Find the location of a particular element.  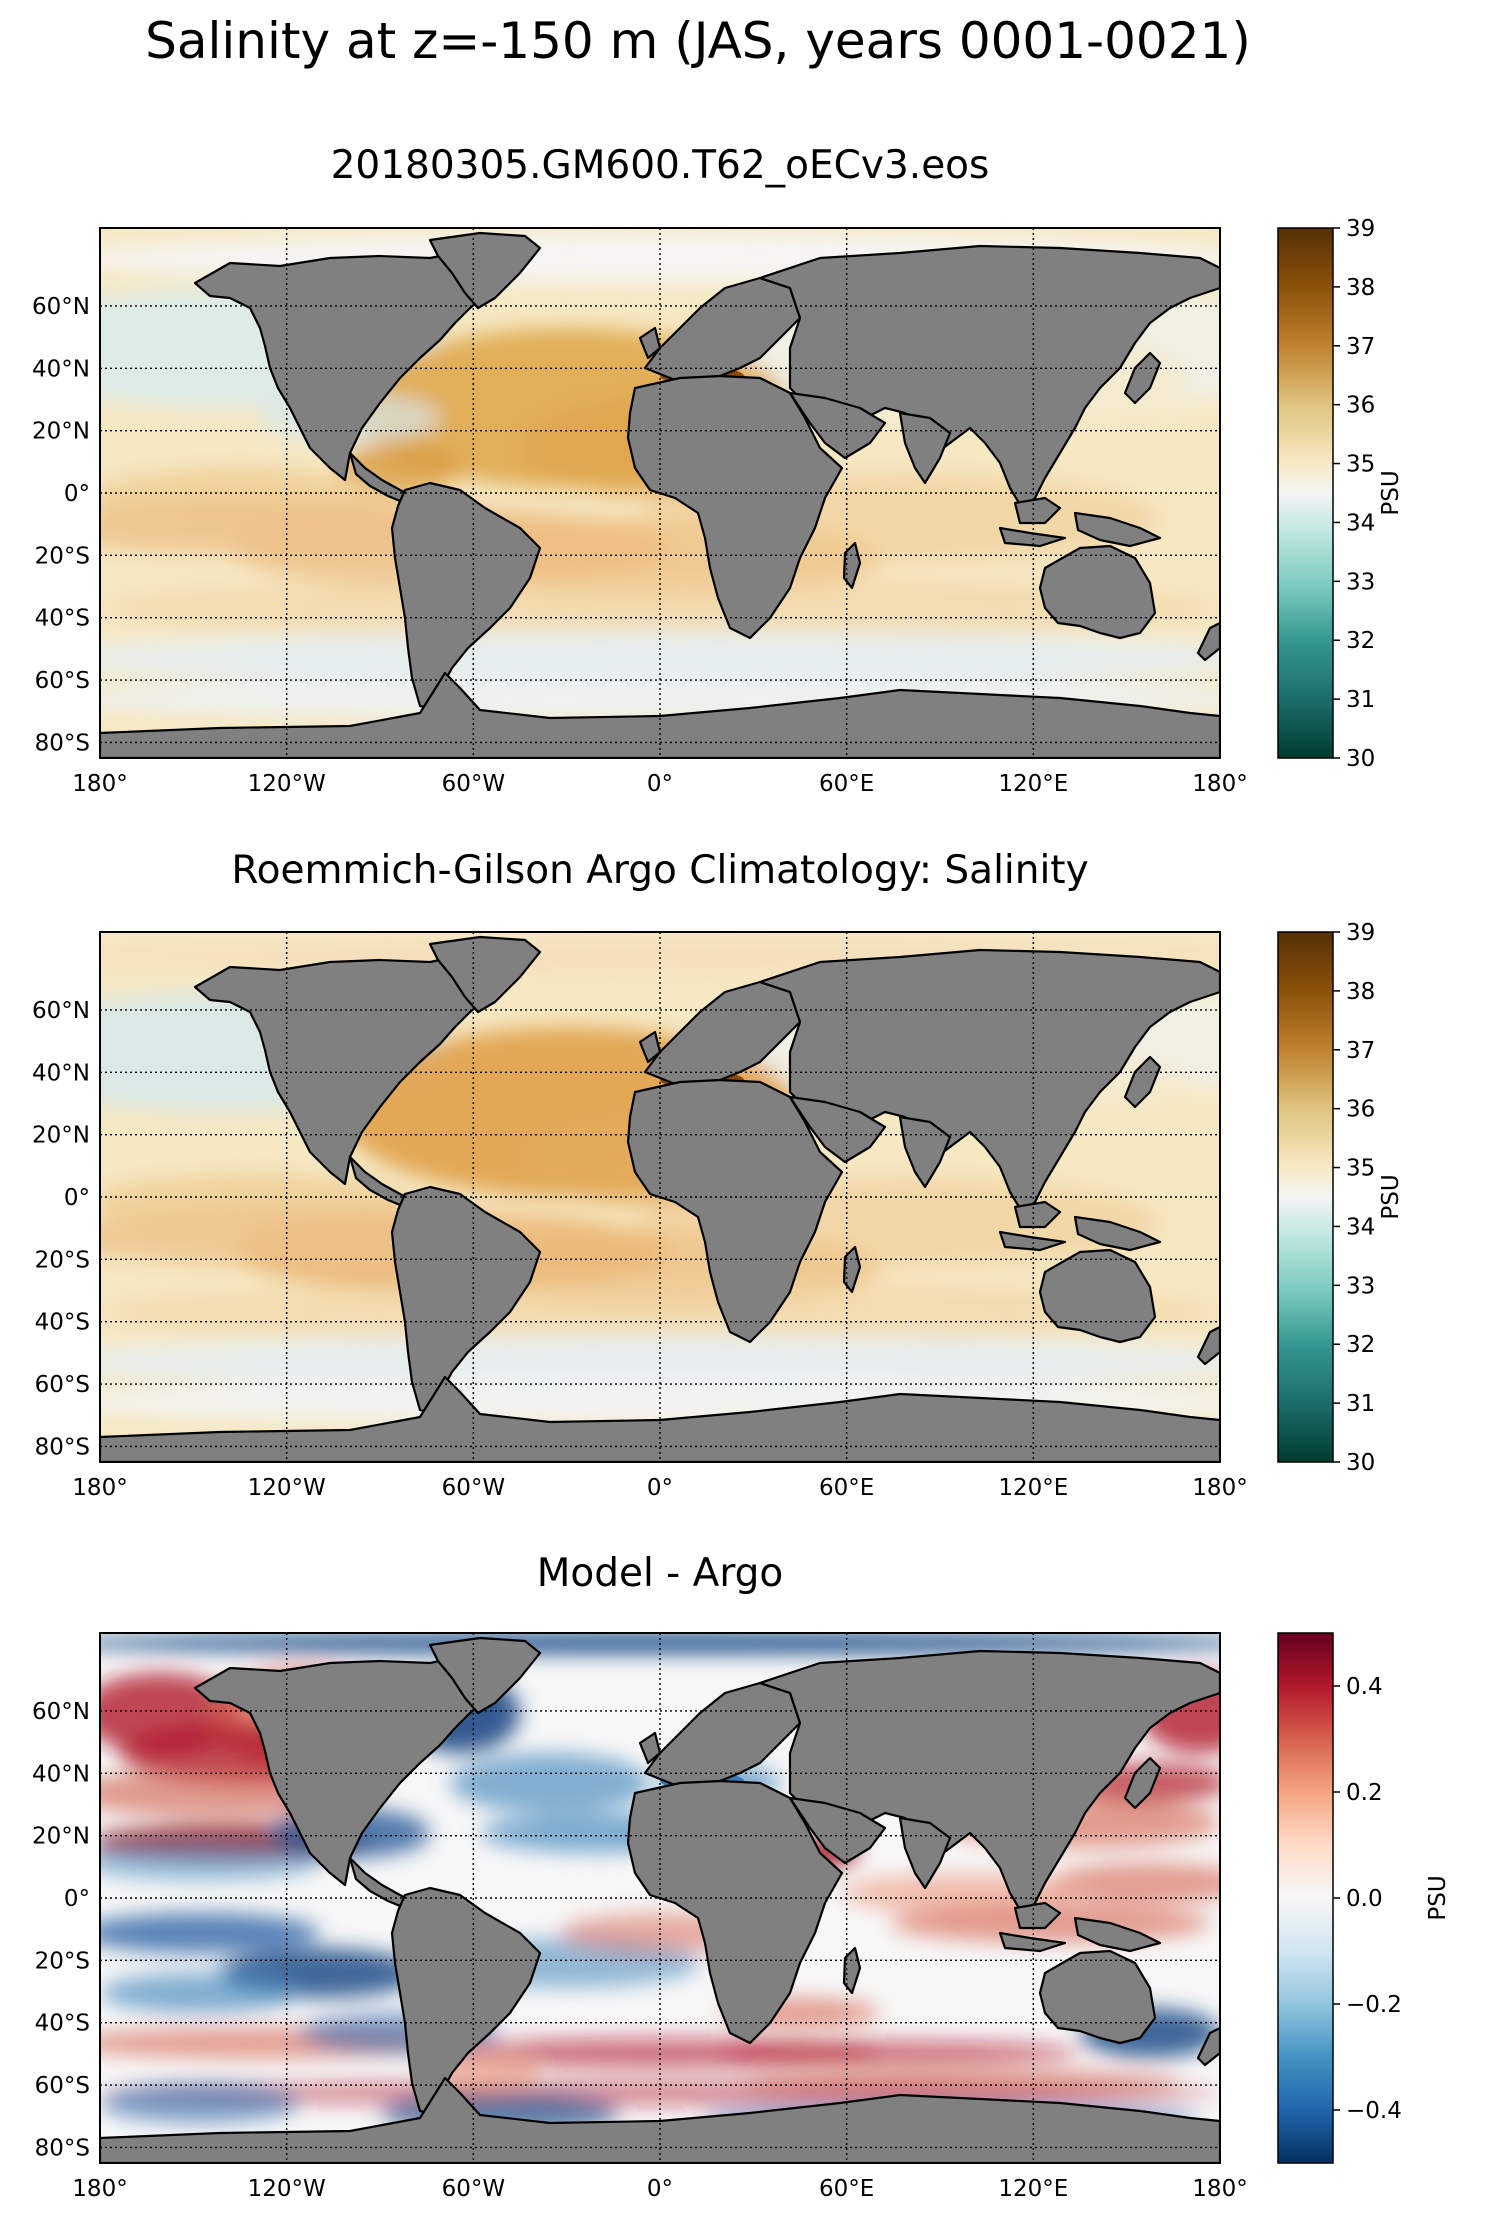

colorbar-tick-label: 0.0 is located at coordinates (1364, 1899).